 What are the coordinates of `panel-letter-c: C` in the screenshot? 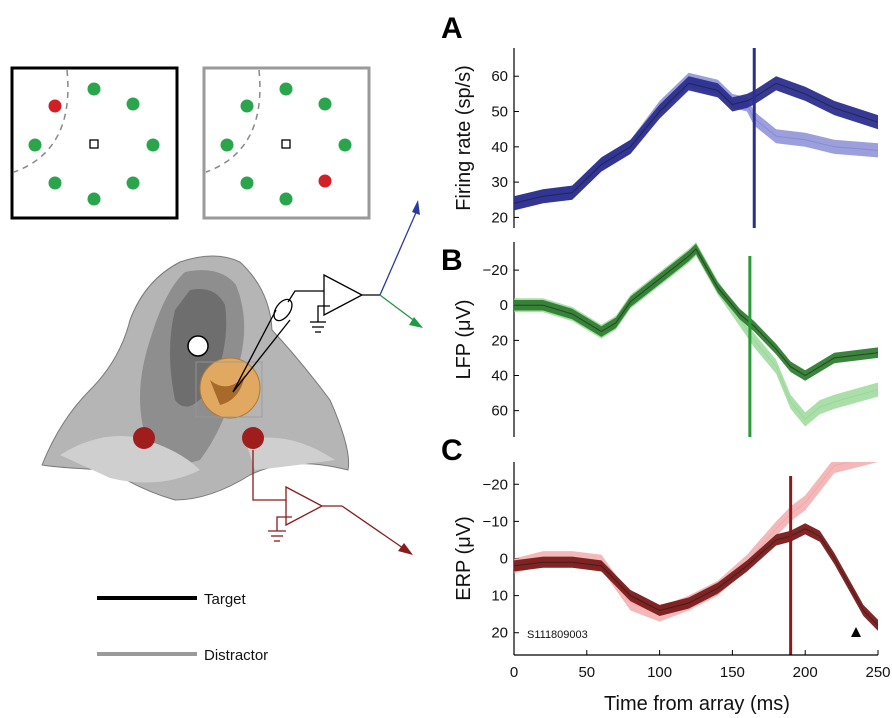 It's located at (452, 450).